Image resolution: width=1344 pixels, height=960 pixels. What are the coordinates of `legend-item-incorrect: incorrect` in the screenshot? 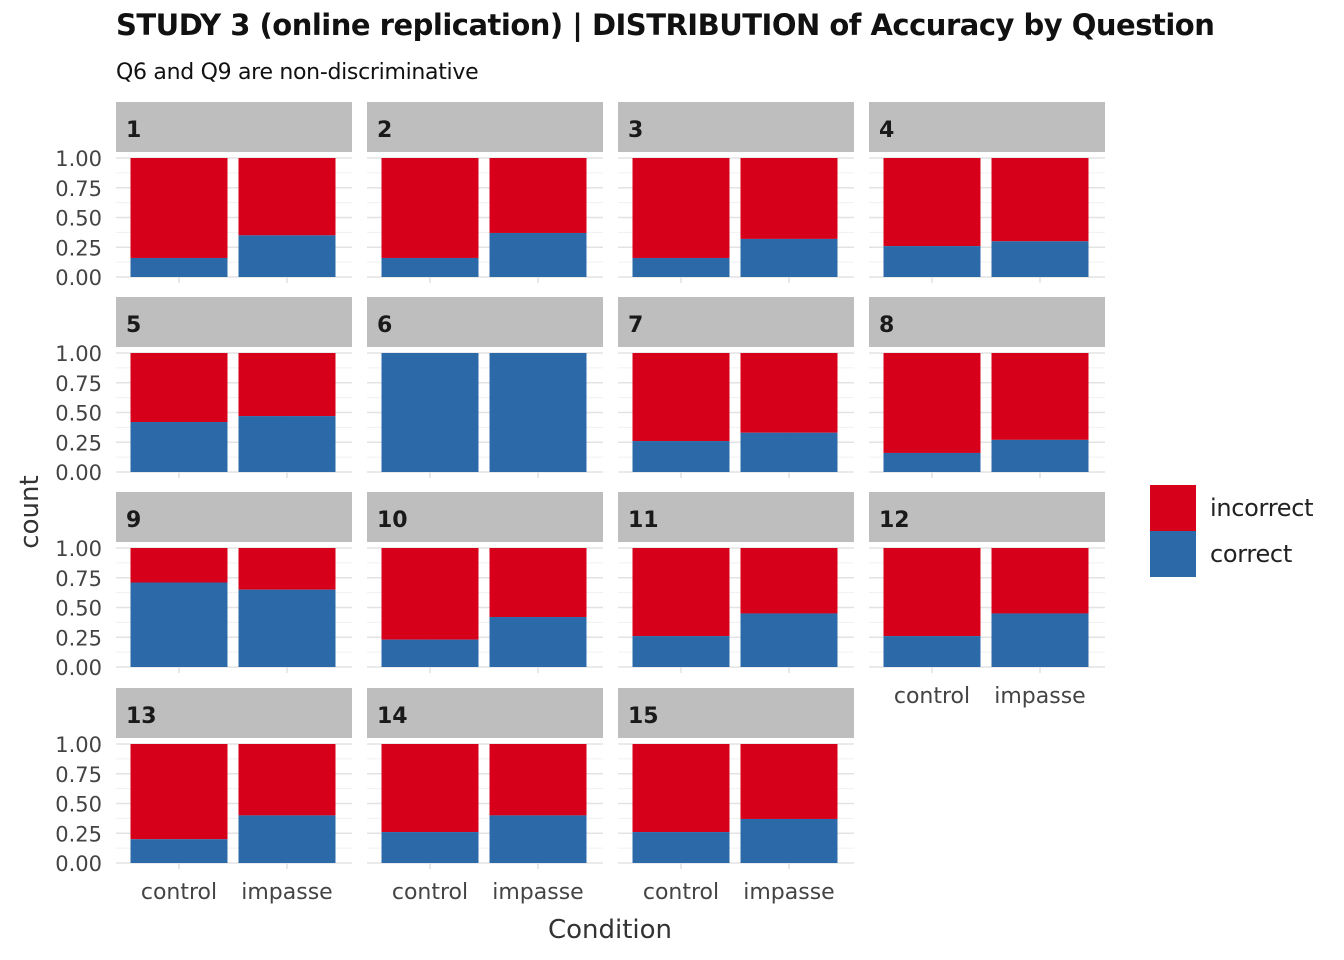 It's located at (1232, 508).